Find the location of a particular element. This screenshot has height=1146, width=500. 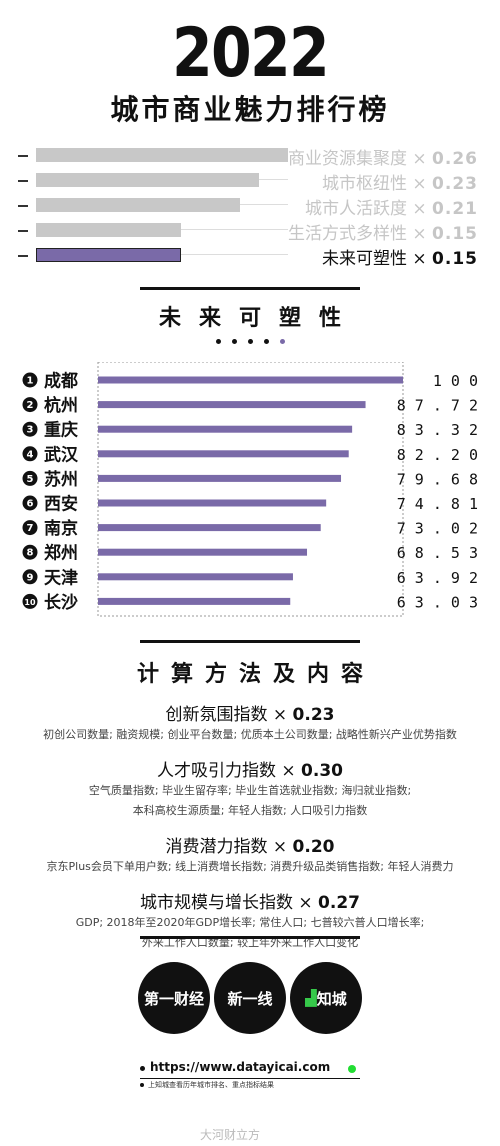

city-label: 郑州 is located at coordinates (61, 553).